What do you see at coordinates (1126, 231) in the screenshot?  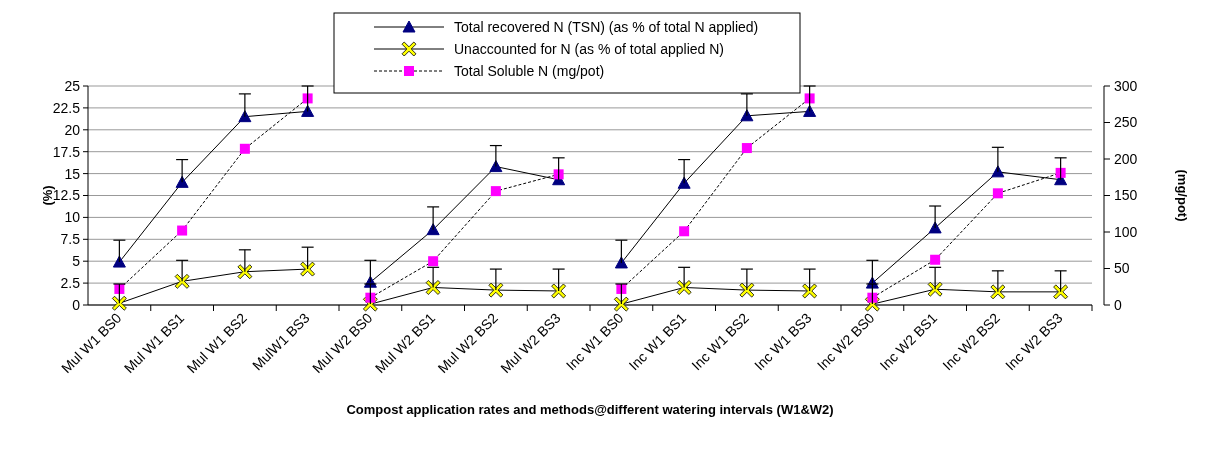 I see `y2-tick-label: 100` at bounding box center [1126, 231].